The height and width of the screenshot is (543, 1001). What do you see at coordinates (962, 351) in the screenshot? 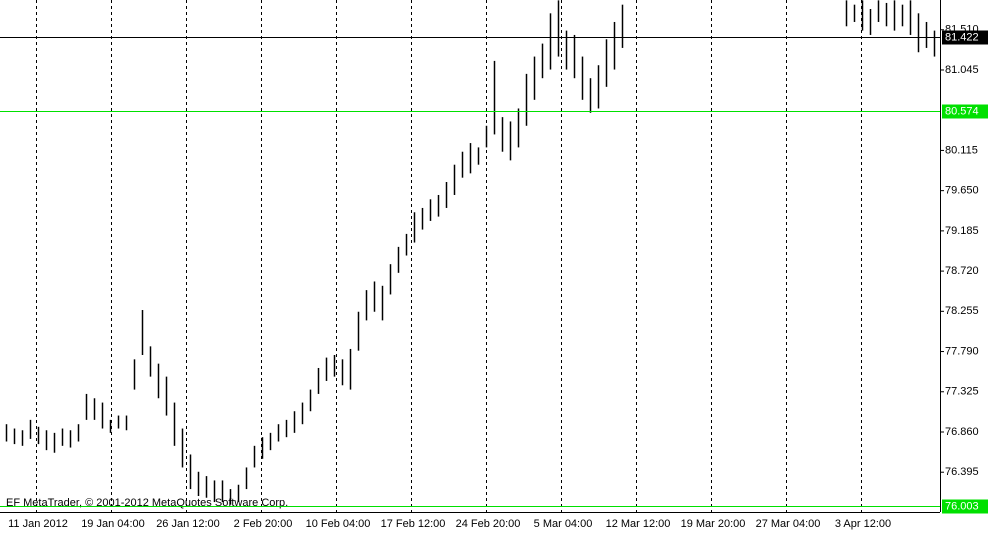
I see `y-tick-label: 77.790` at bounding box center [962, 351].